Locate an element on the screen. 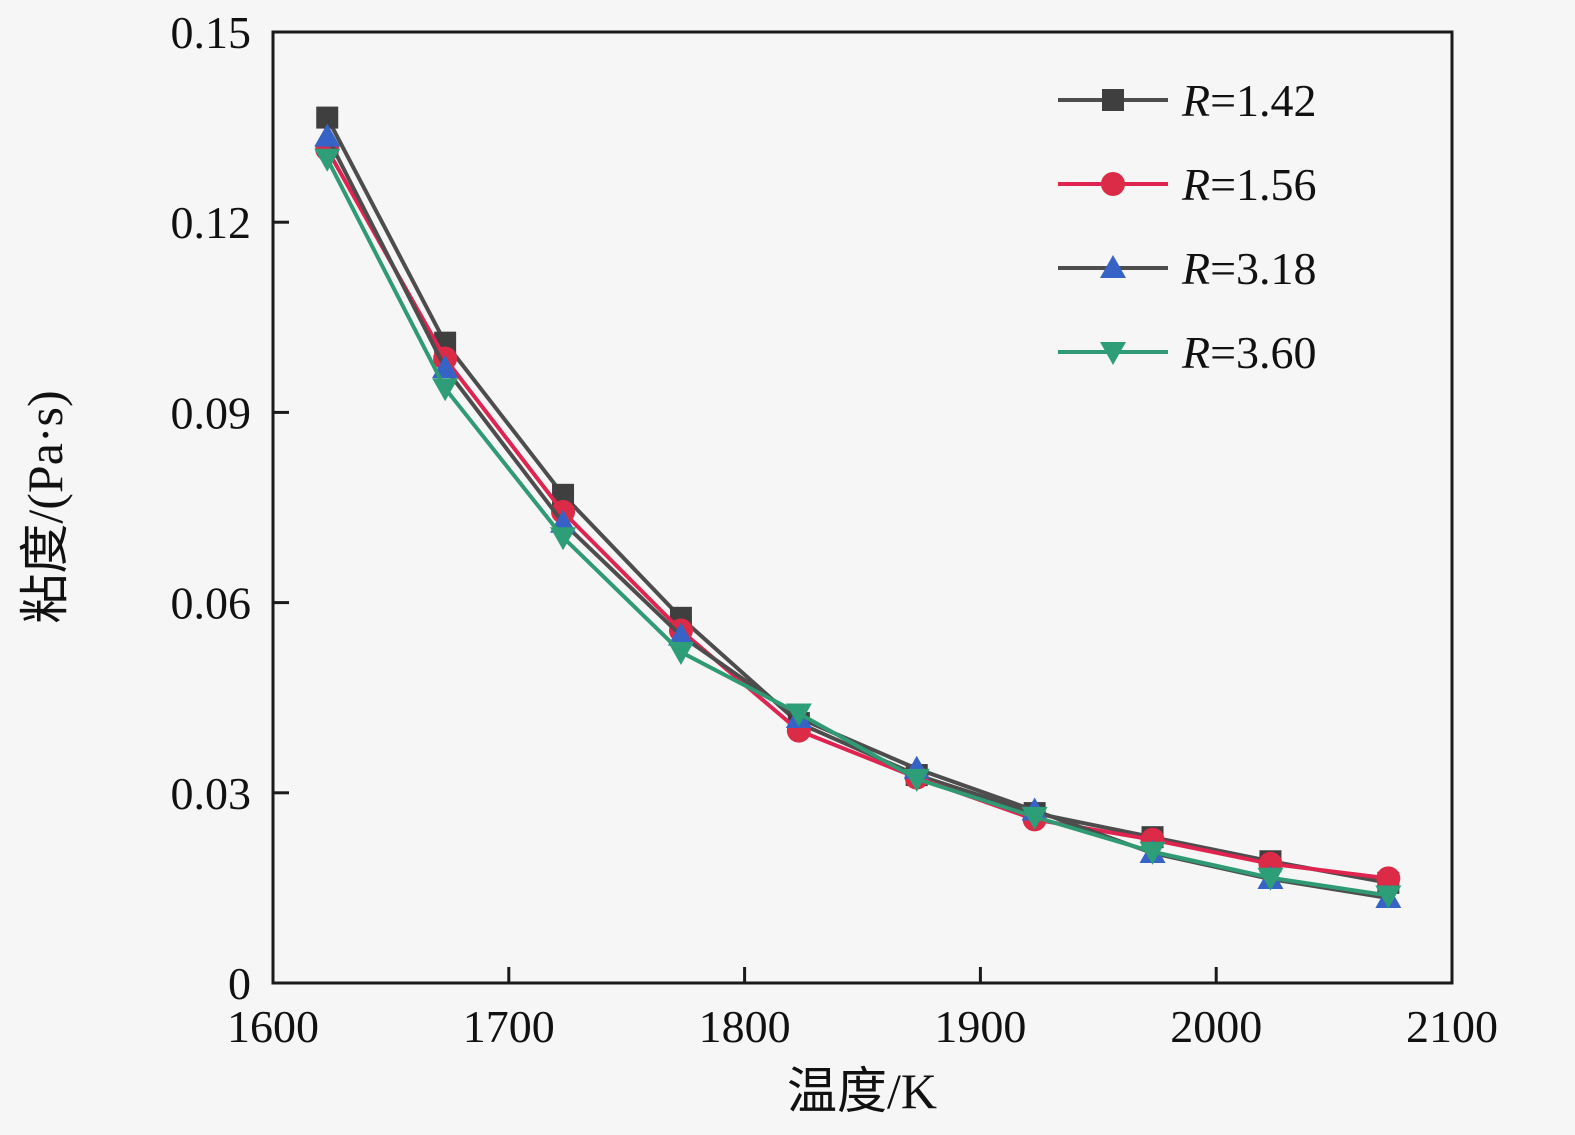  legend-item-R=1.56: R=1.56 is located at coordinates (1187, 184).